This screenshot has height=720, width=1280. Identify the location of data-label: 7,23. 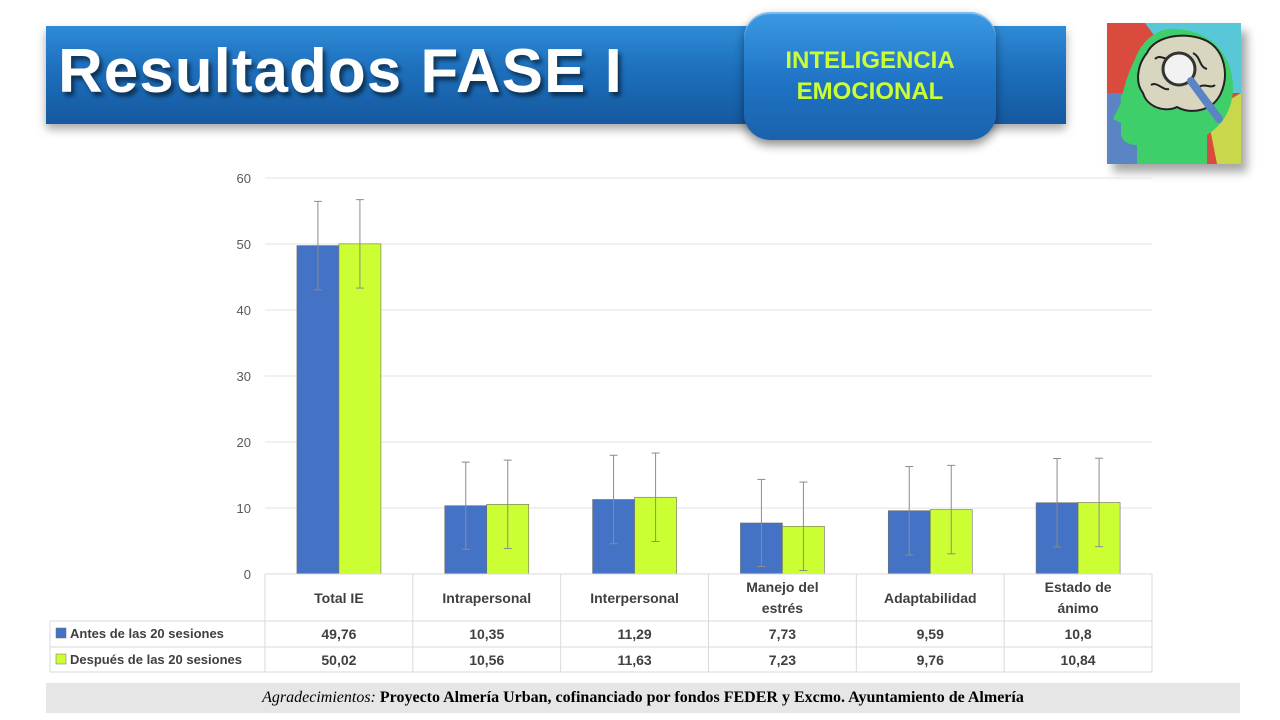
(782, 660).